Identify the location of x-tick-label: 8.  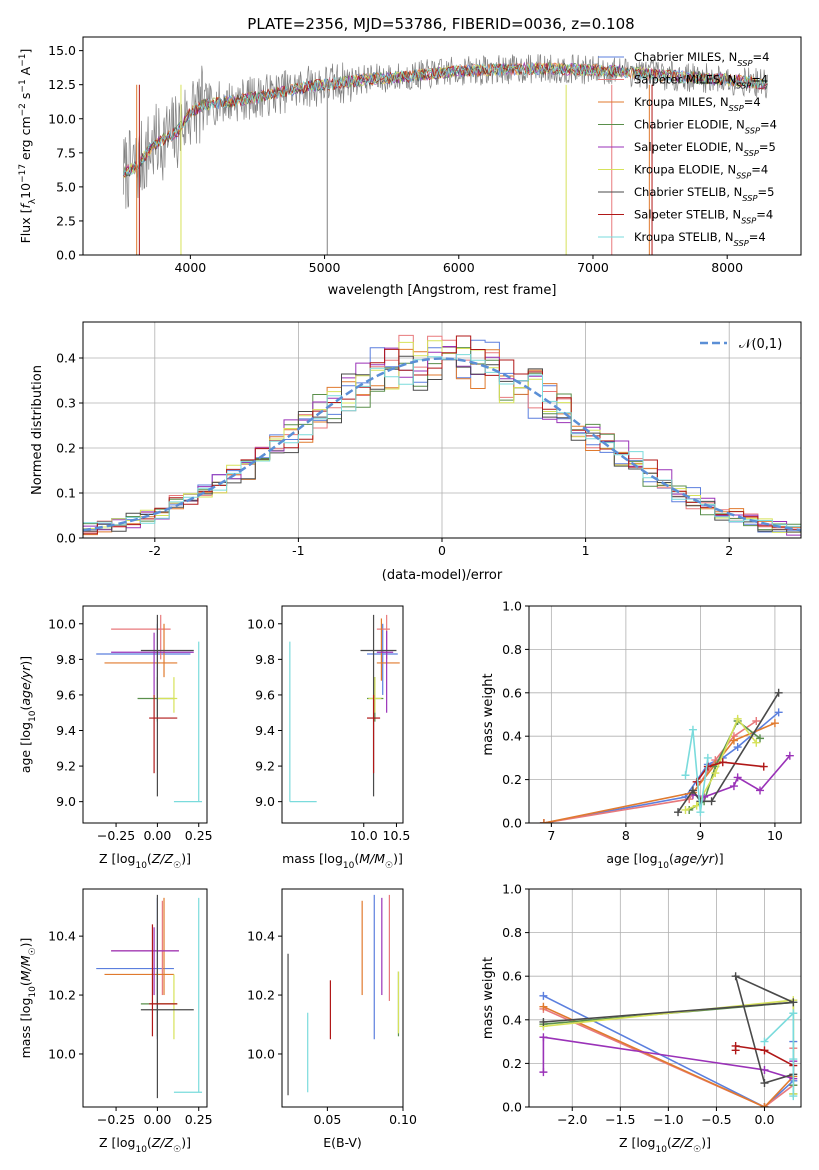
(626, 835).